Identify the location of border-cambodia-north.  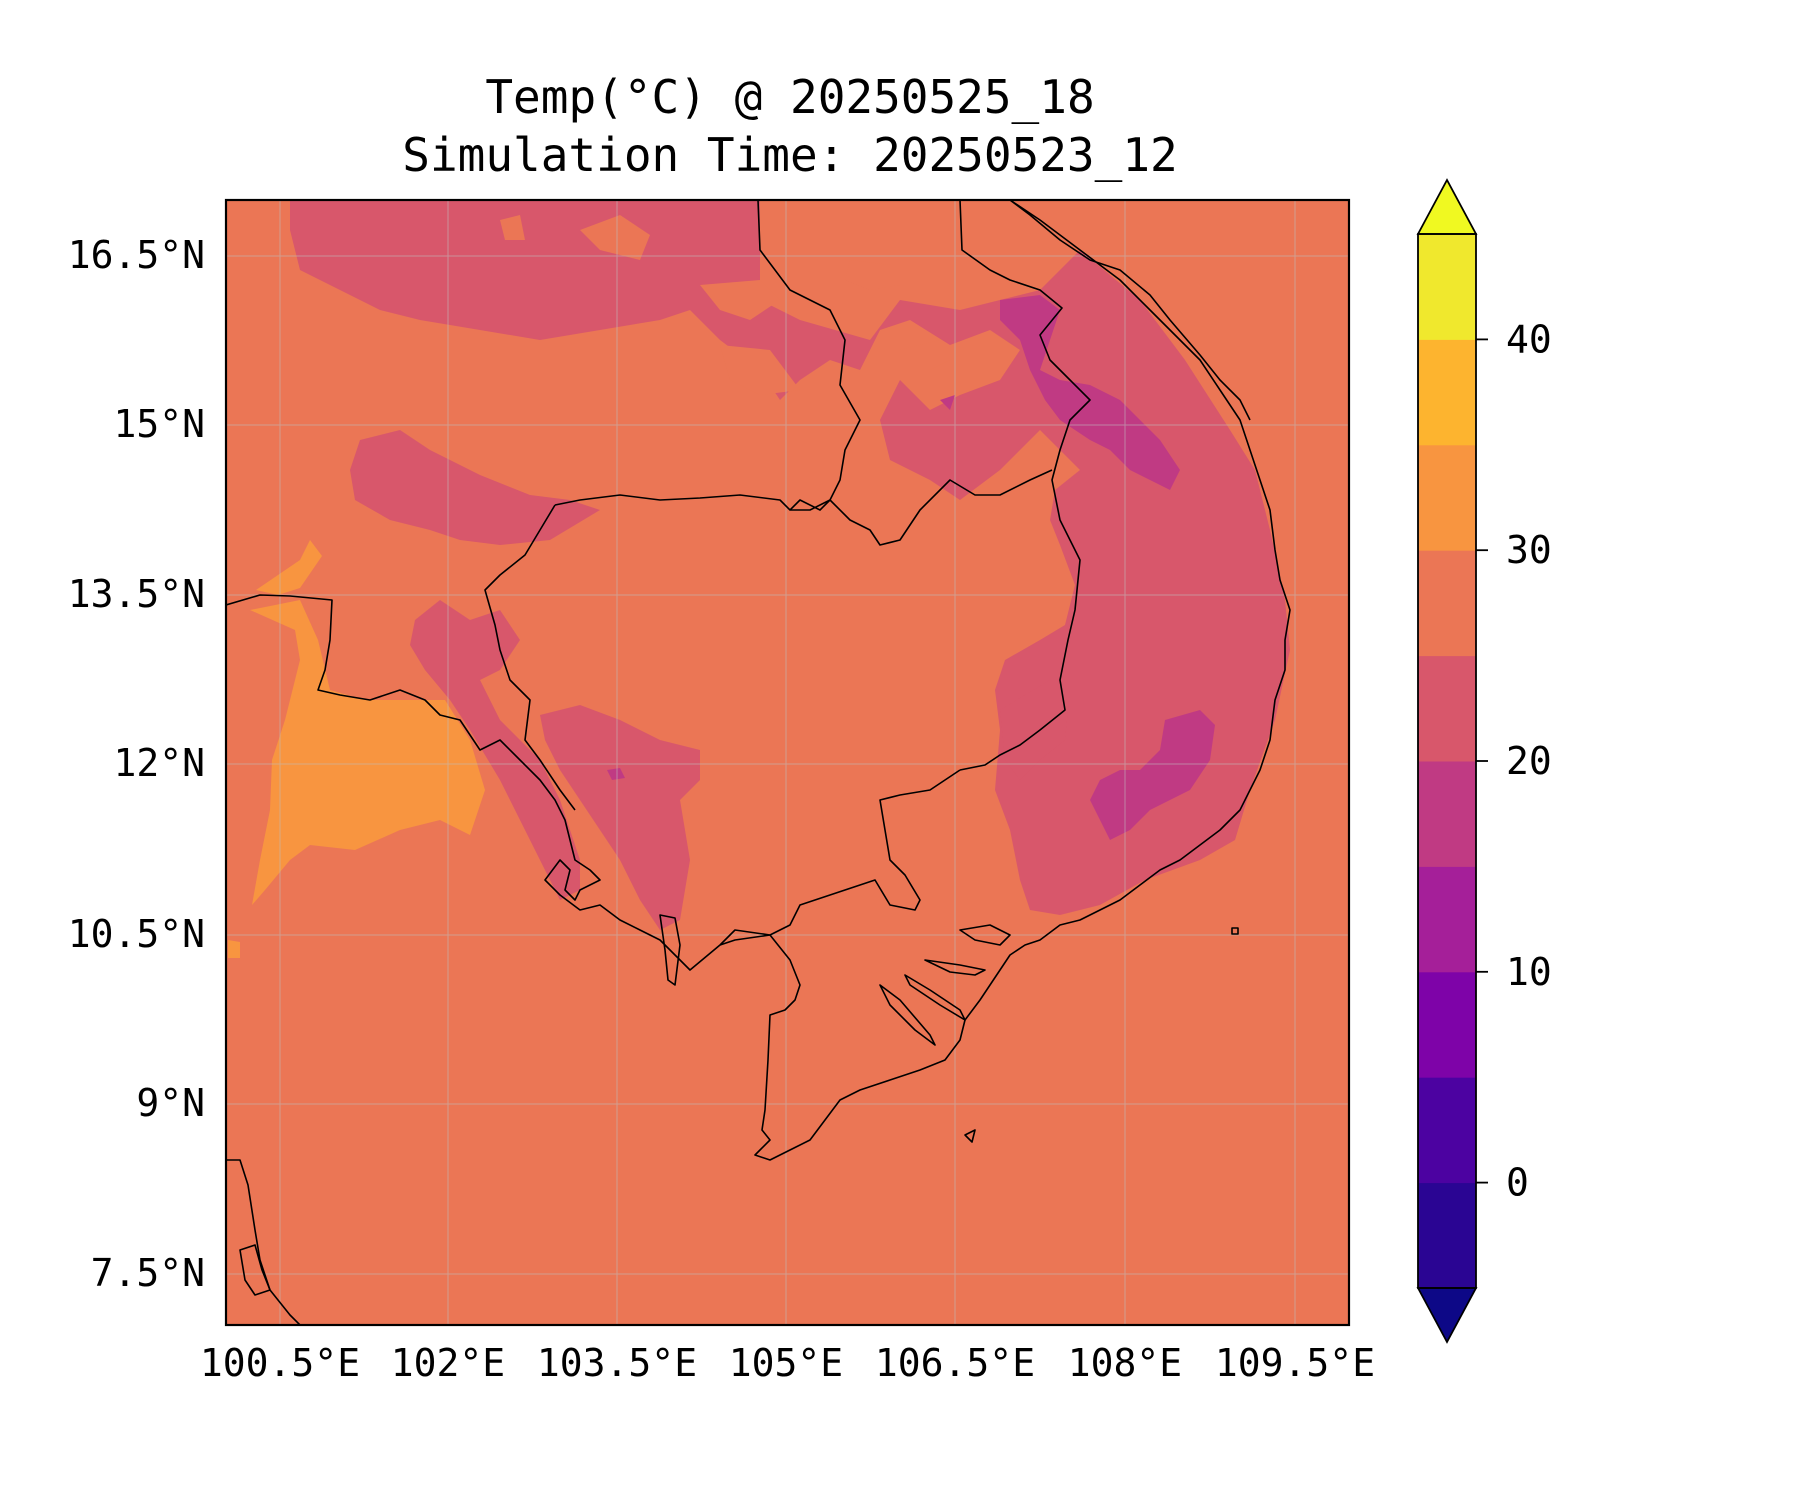
(803, 507).